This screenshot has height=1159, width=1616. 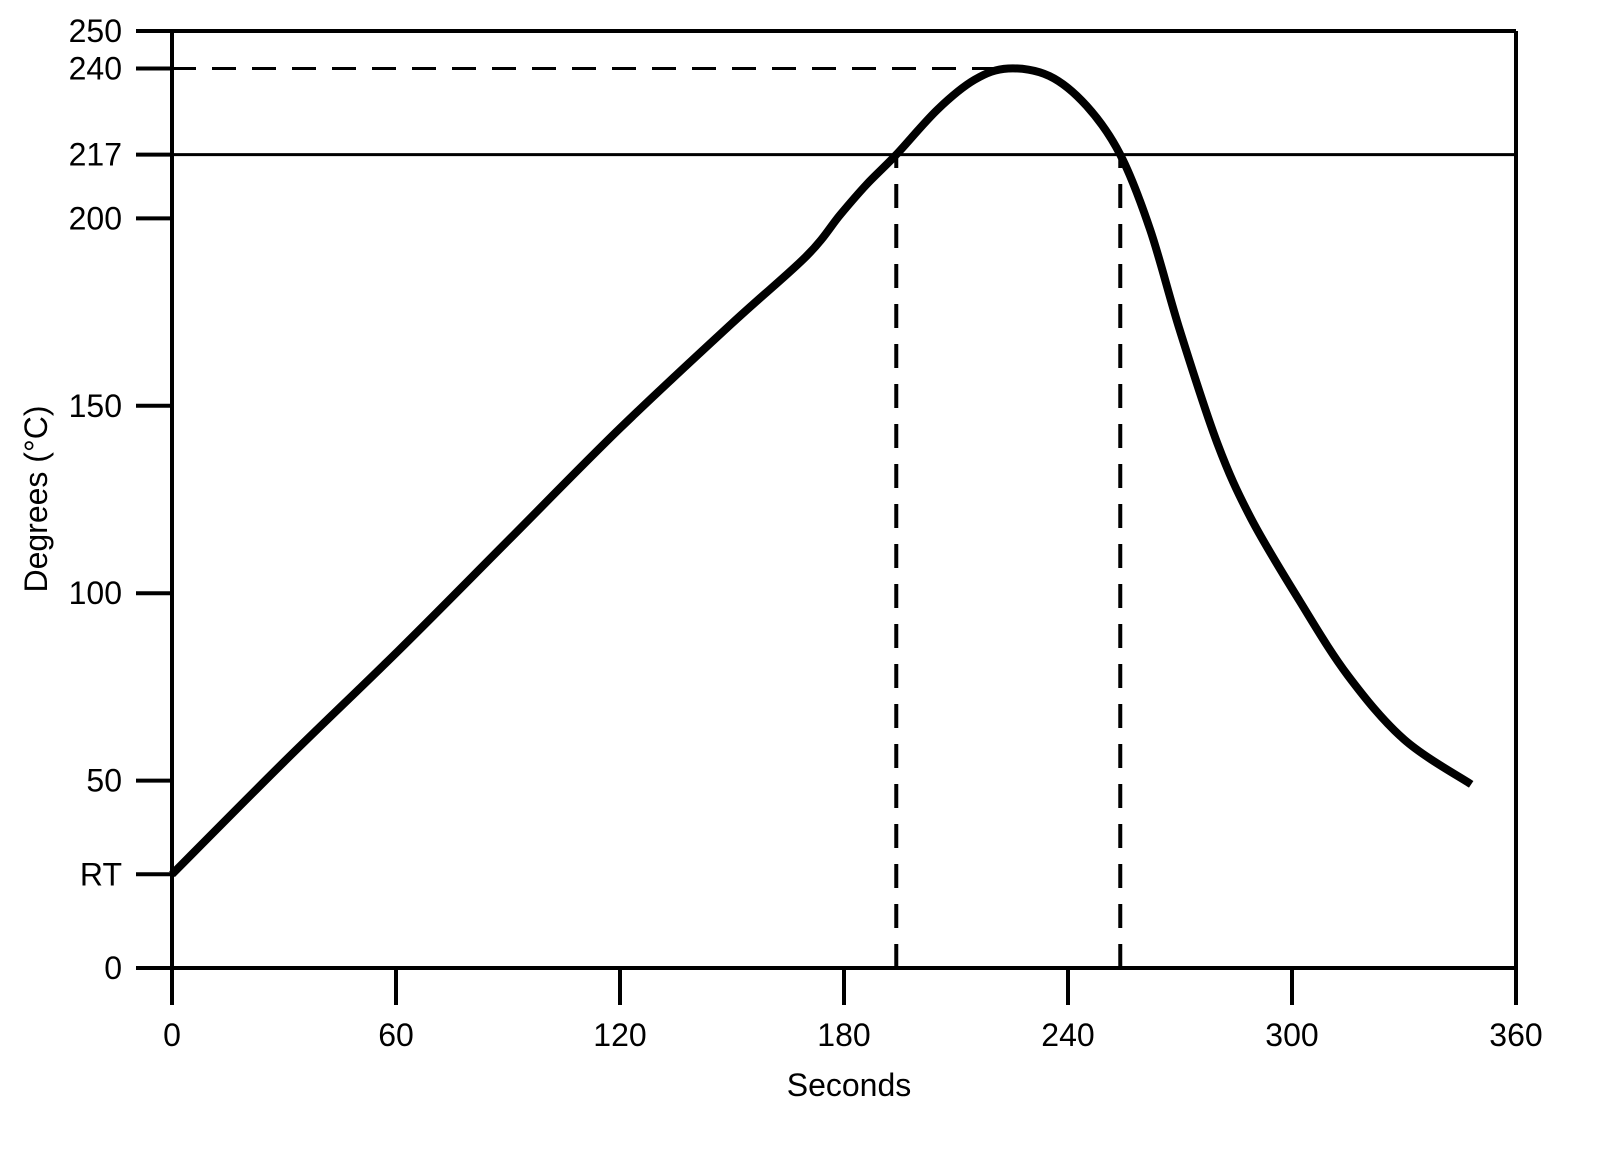 I want to click on y-tick-label: 150, so click(x=95, y=406).